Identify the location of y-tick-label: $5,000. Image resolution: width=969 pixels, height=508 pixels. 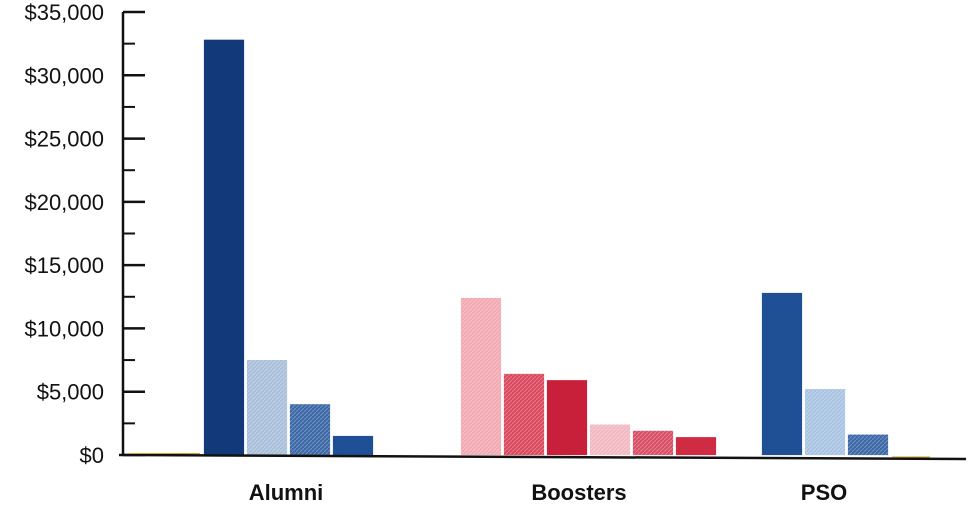
(70, 392).